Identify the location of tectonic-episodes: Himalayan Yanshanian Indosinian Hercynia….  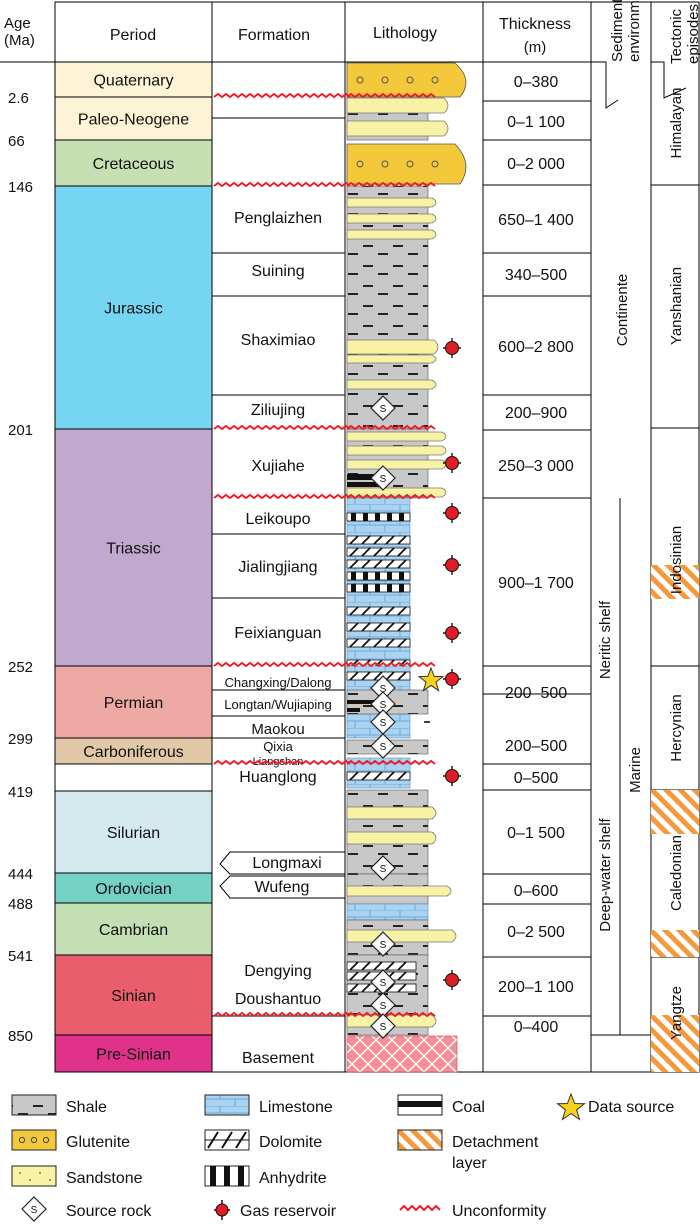
(675, 566).